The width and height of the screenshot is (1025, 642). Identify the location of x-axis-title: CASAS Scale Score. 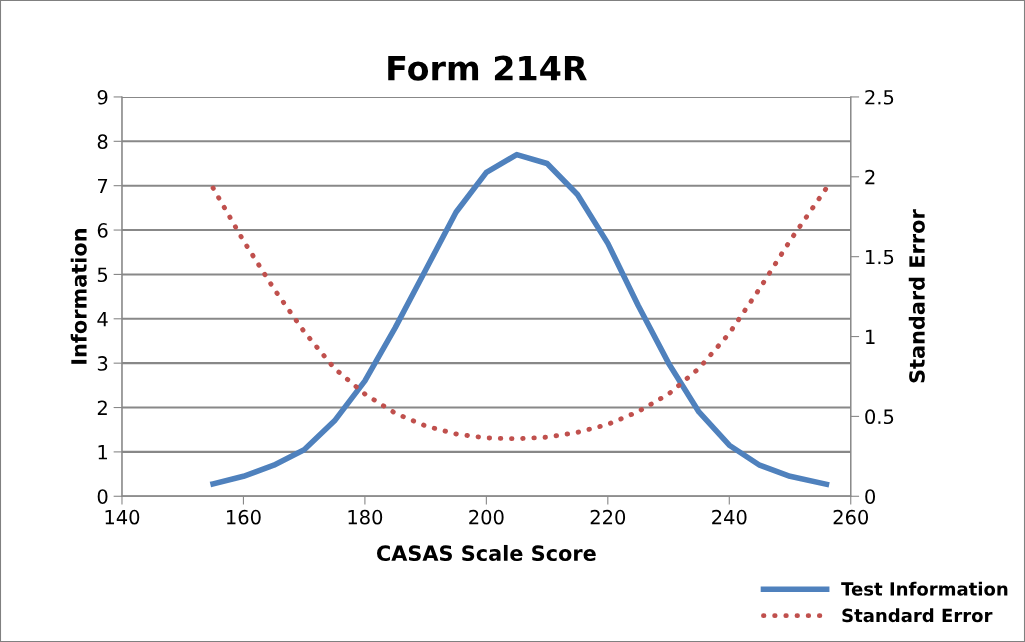
(486, 553).